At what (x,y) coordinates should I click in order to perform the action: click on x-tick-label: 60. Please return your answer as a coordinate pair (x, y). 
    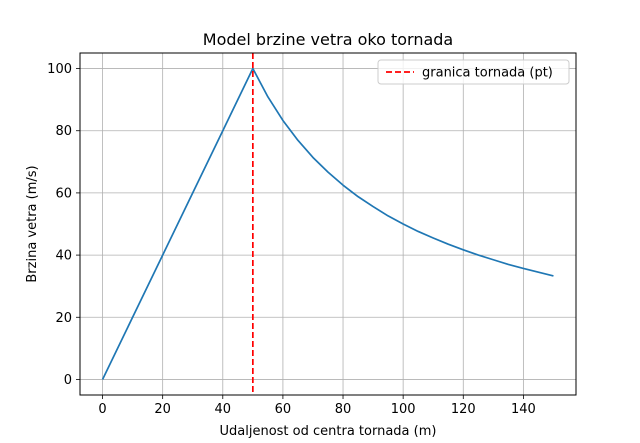
    Looking at the image, I should click on (283, 409).